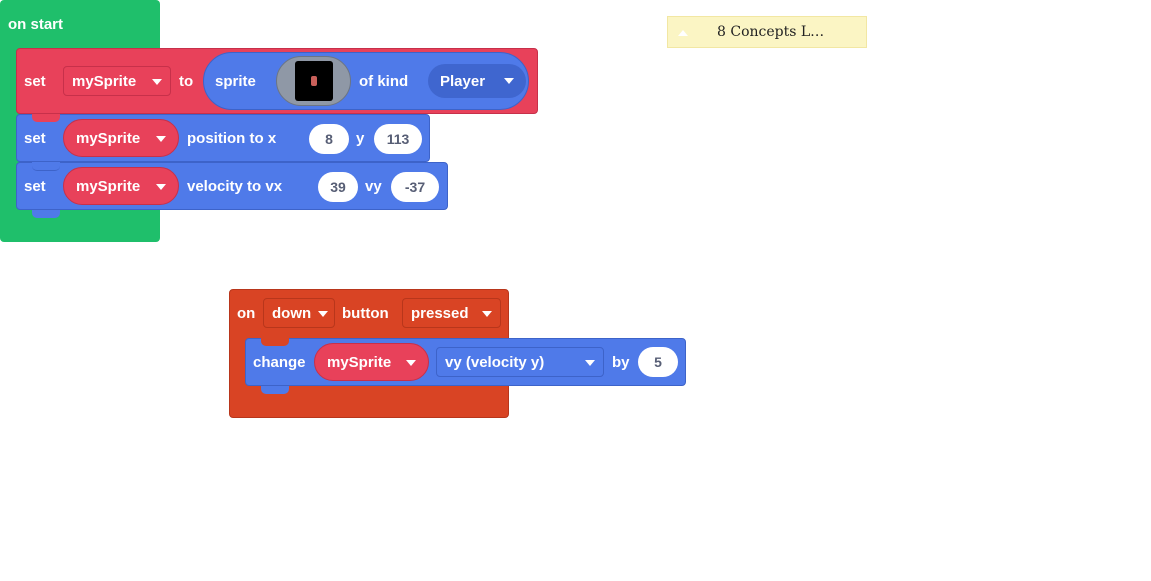 The image size is (1151, 581). I want to click on sprite-image-field, so click(313, 81).